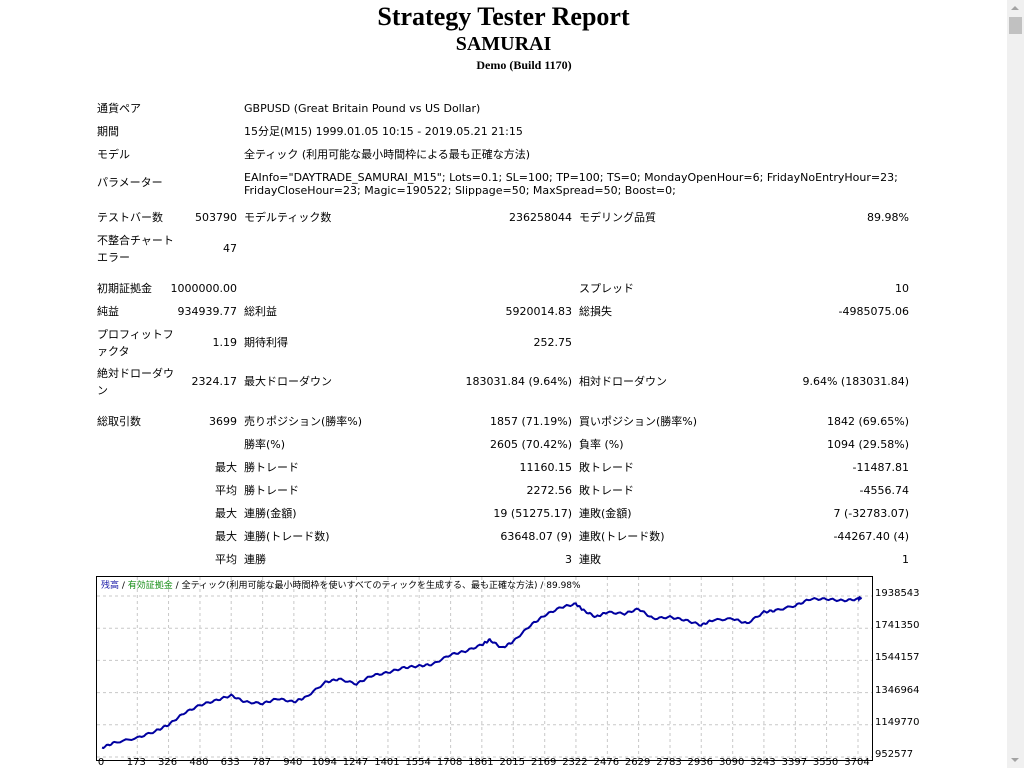 Image resolution: width=1024 pixels, height=768 pixels. Describe the element at coordinates (355, 762) in the screenshot. I see `x-tick-label: 1247` at that location.